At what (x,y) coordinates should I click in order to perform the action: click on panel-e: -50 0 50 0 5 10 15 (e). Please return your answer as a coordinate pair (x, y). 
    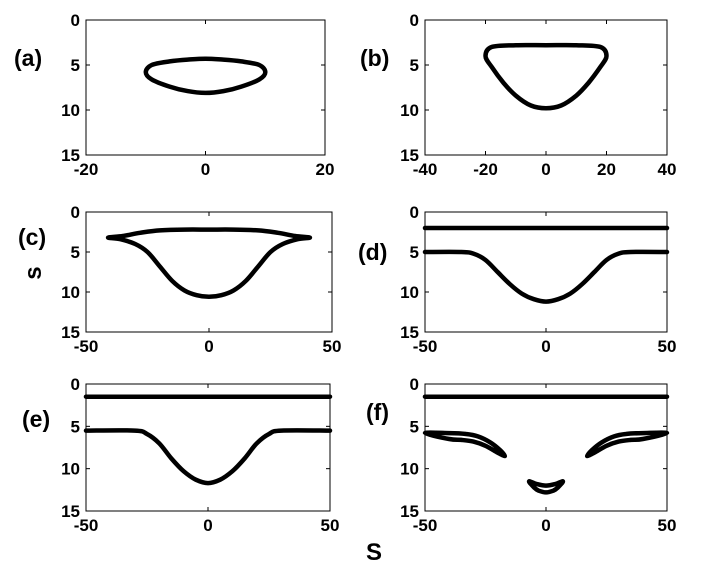
    Looking at the image, I should click on (180, 455).